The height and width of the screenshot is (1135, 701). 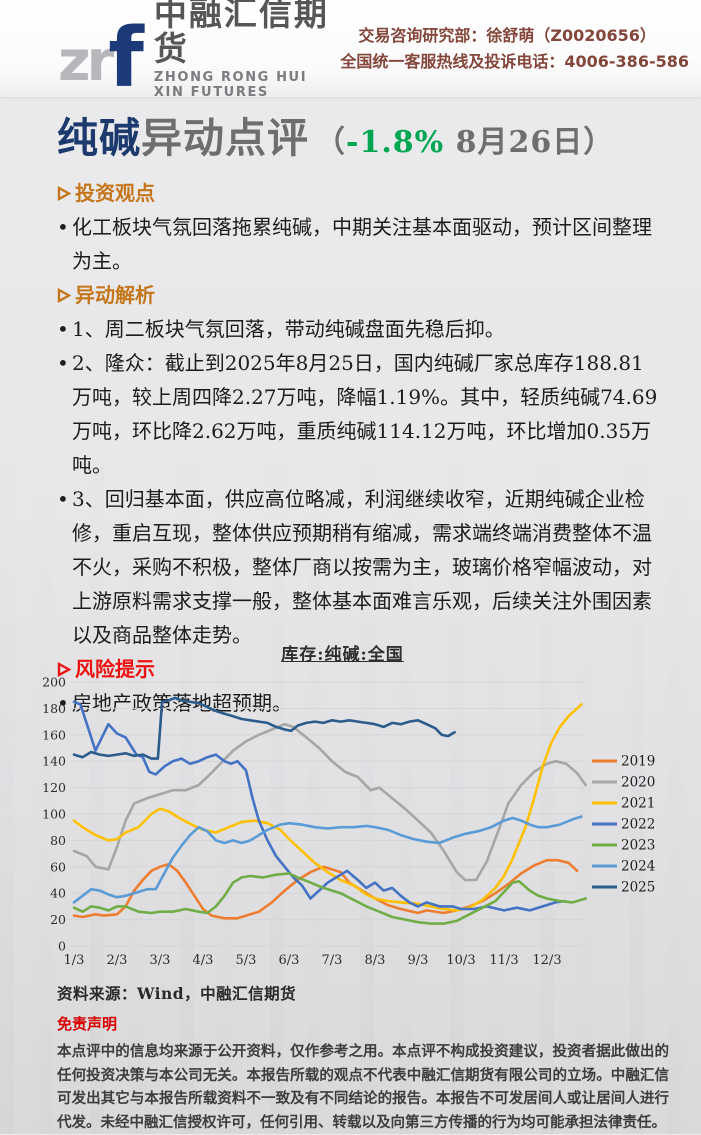 What do you see at coordinates (638, 825) in the screenshot?
I see `legend-label-2022: 2022` at bounding box center [638, 825].